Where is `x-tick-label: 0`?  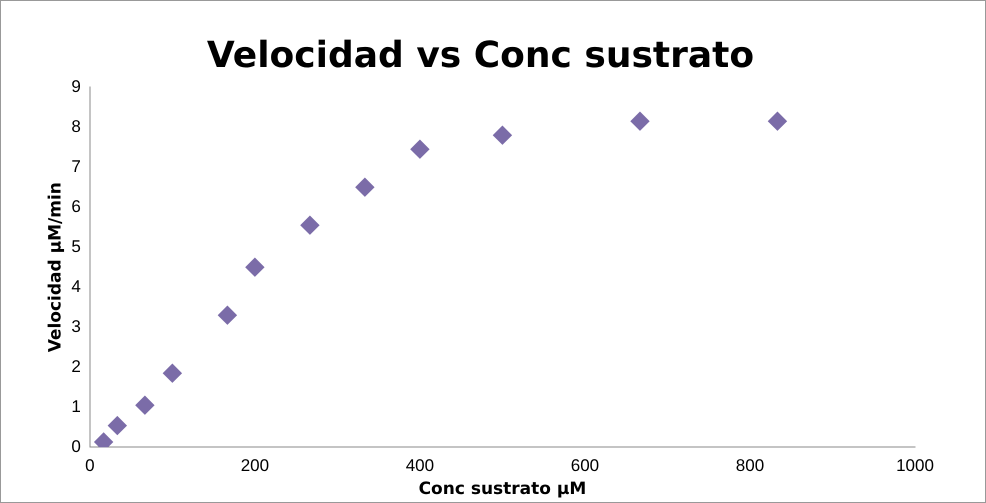
x-tick-label: 0 is located at coordinates (90, 466).